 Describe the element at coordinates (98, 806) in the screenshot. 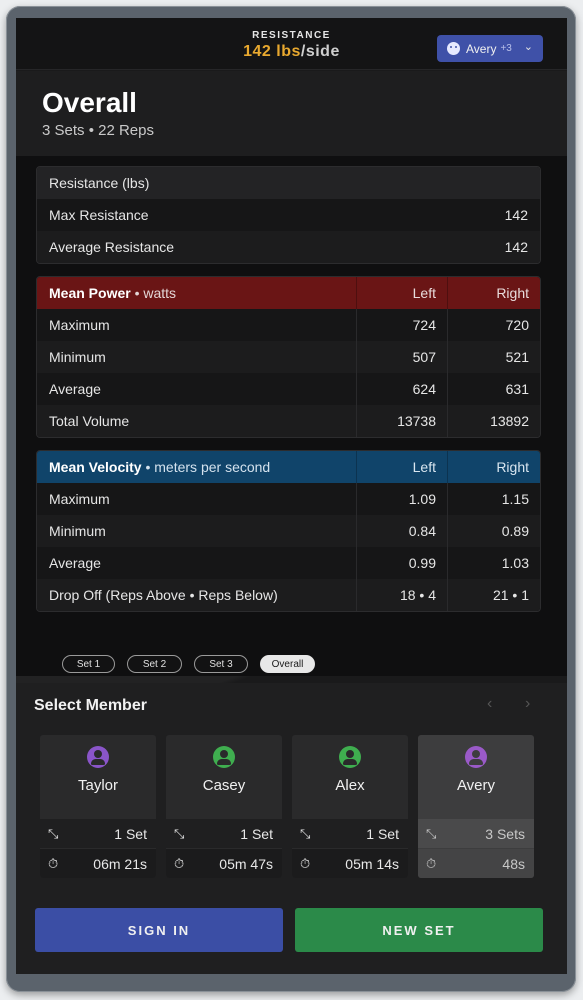

I see `member-card-taylor: Taylor ⤡ 1 Set ⏱ 06m 21s` at that location.